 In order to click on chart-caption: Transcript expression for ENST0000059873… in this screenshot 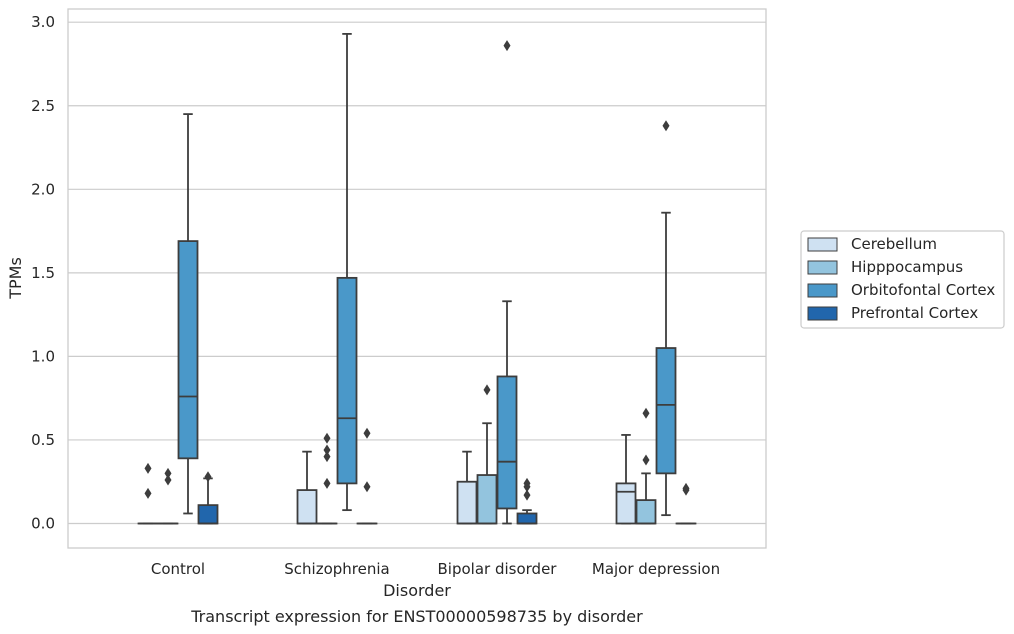, I will do `click(416, 616)`.